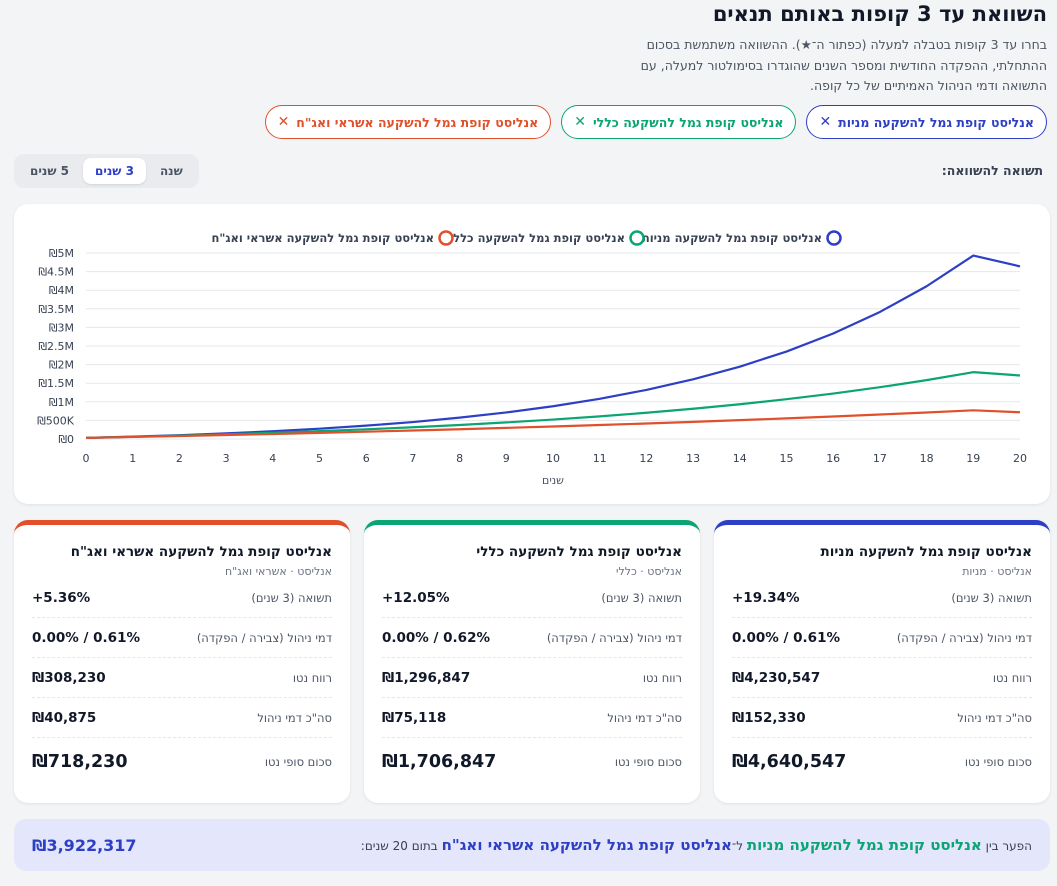 Image resolution: width=1057 pixels, height=886 pixels. Describe the element at coordinates (171, 171) in the screenshot. I see `tab-1-year: שנה` at that location.